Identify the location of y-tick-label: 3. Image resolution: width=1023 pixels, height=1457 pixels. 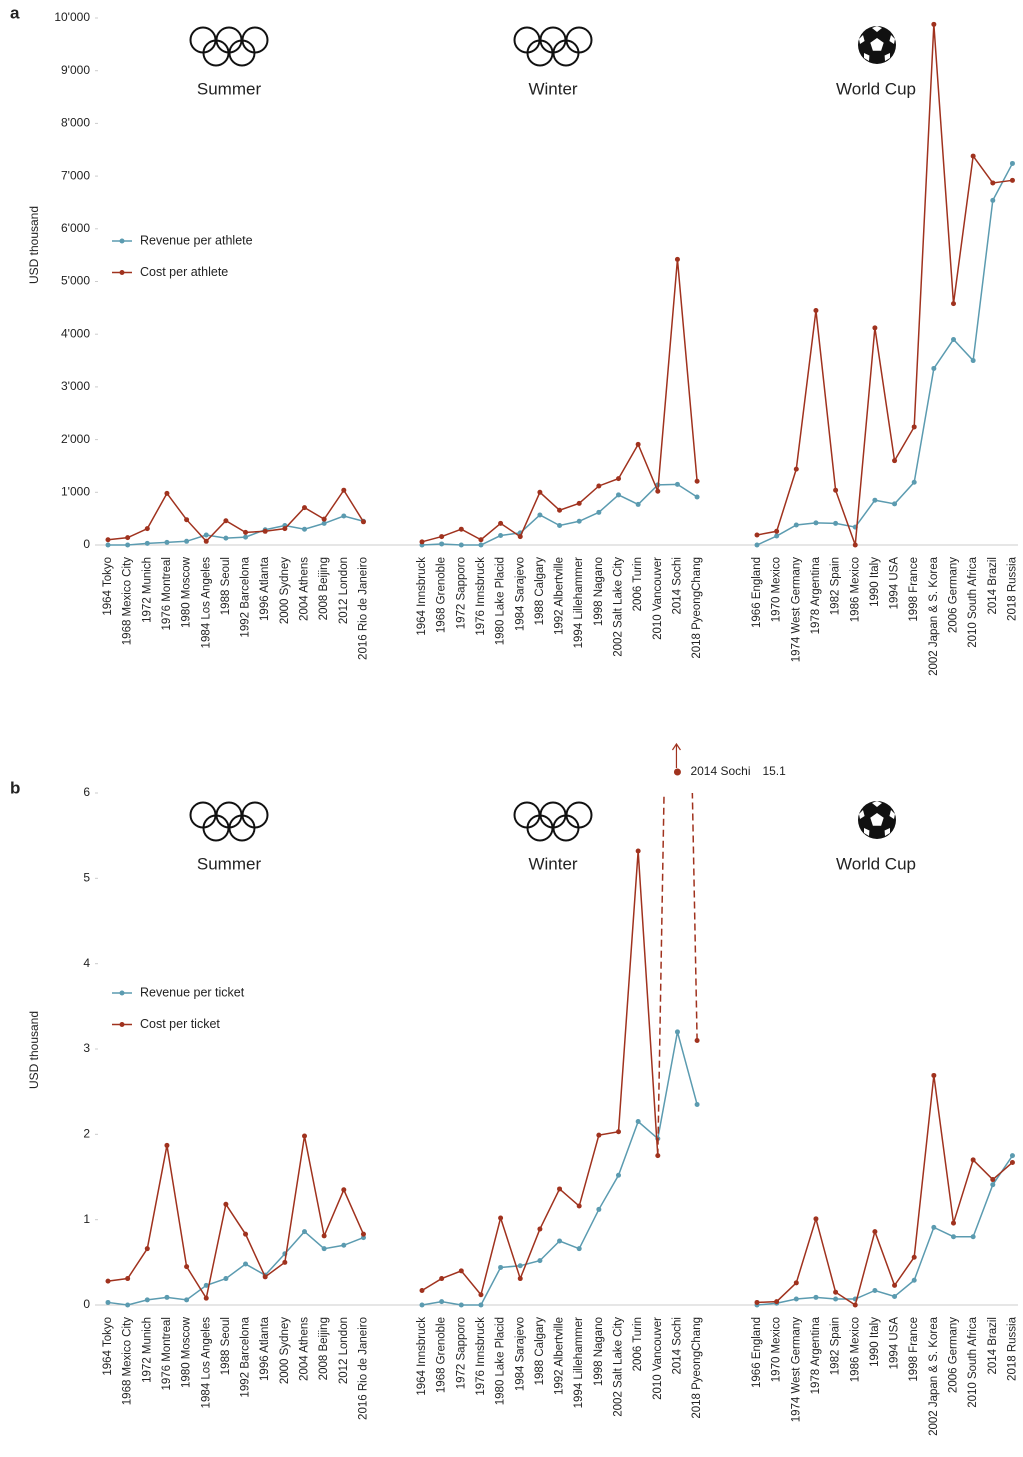
(86, 1048).